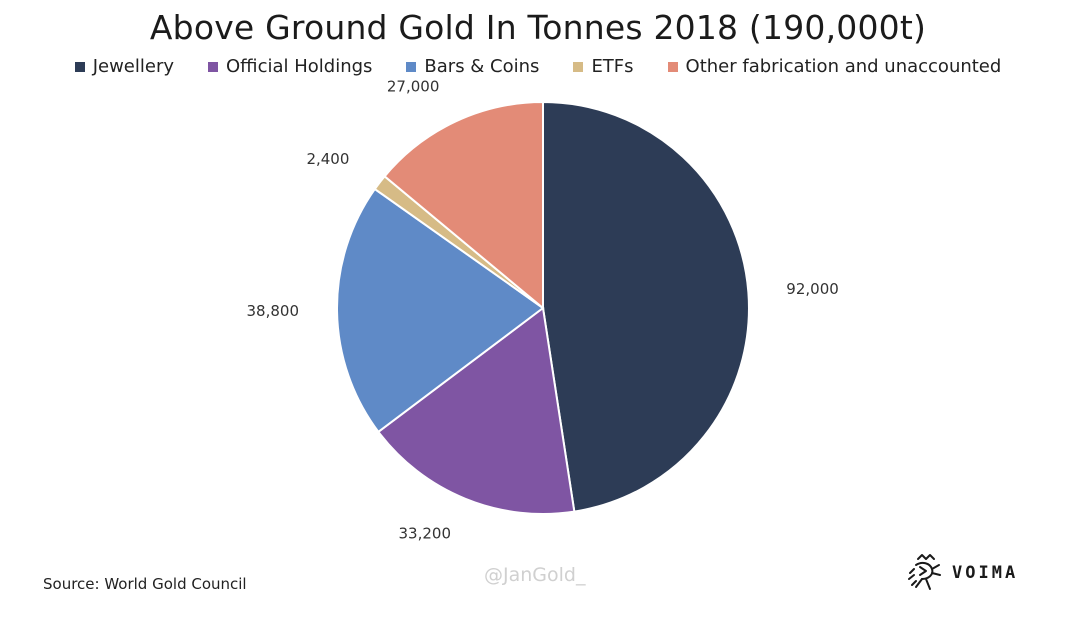  What do you see at coordinates (145, 584) in the screenshot?
I see `source-note: Source: World Gold Council` at bounding box center [145, 584].